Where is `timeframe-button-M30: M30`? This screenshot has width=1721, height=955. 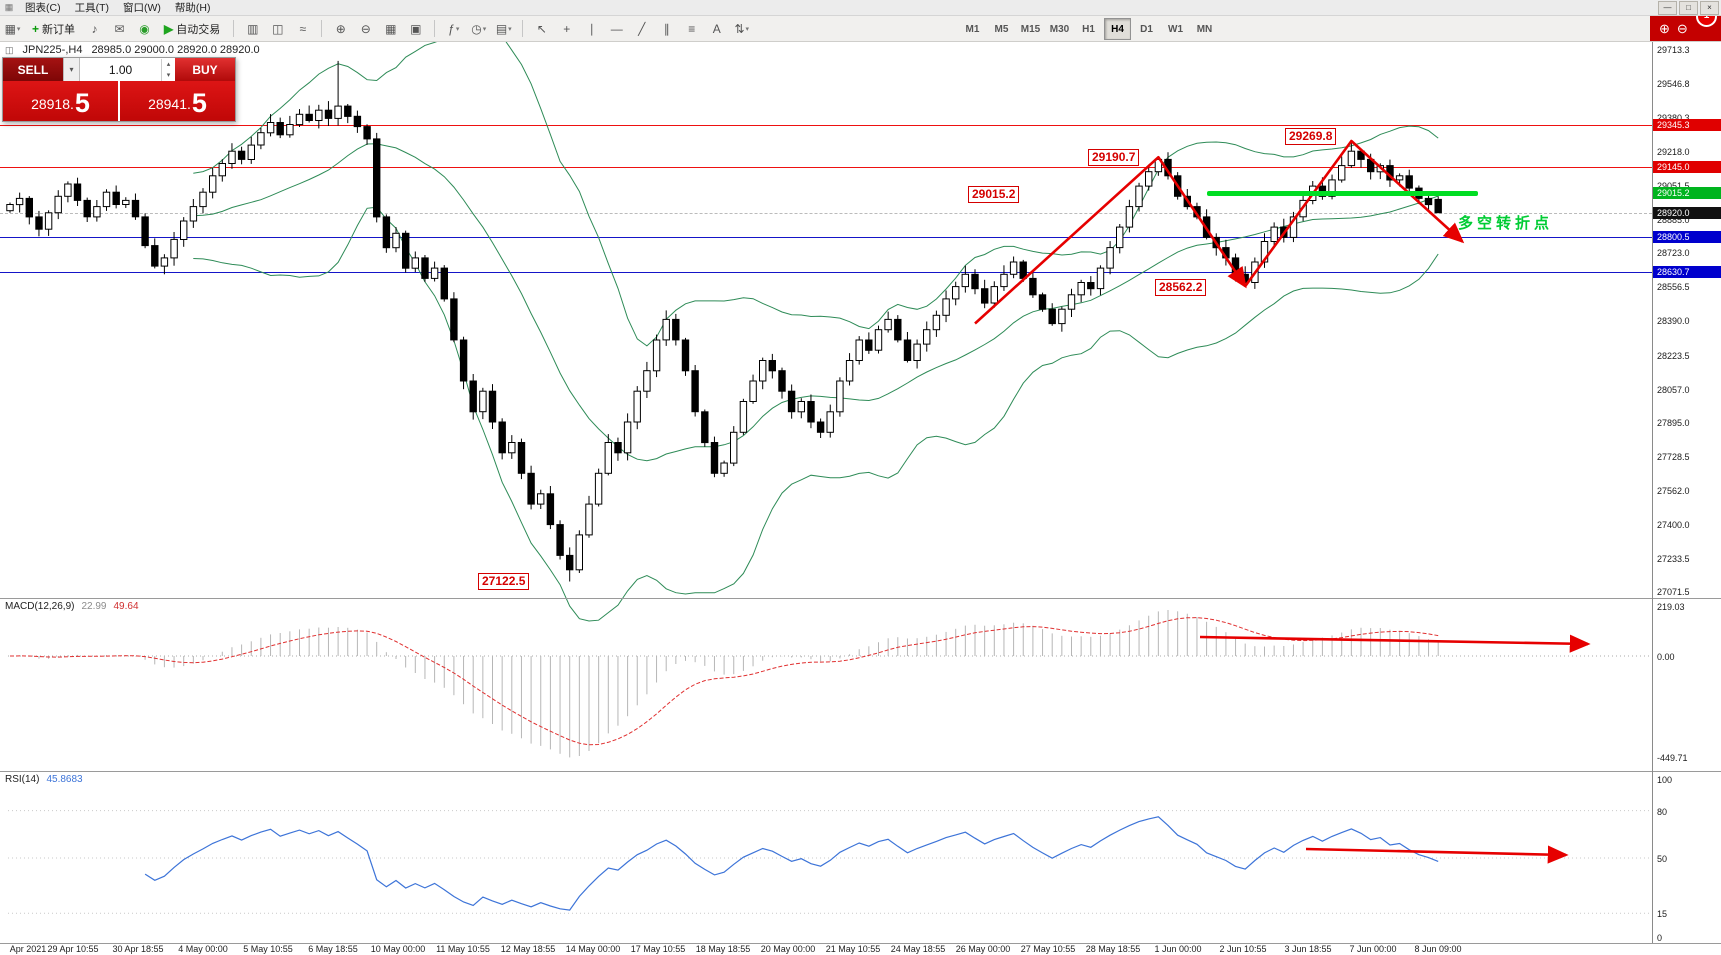 timeframe-button-M30: M30 is located at coordinates (1059, 29).